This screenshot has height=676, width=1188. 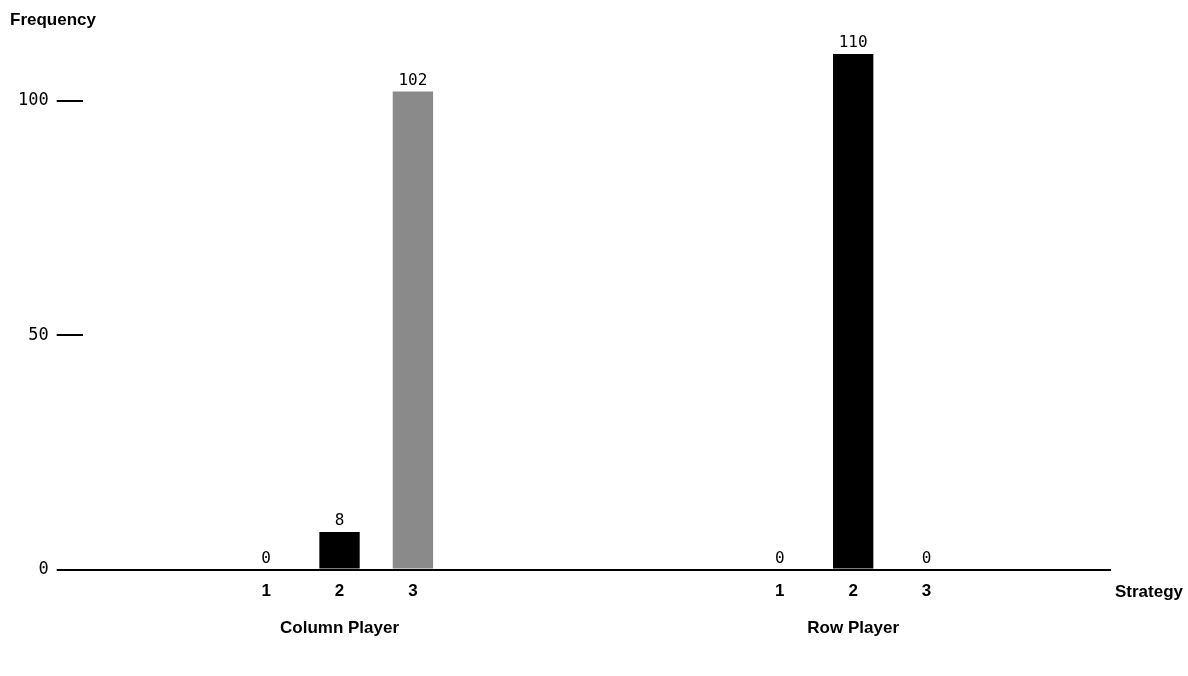 What do you see at coordinates (38, 333) in the screenshot?
I see `y-tick-label: 50` at bounding box center [38, 333].